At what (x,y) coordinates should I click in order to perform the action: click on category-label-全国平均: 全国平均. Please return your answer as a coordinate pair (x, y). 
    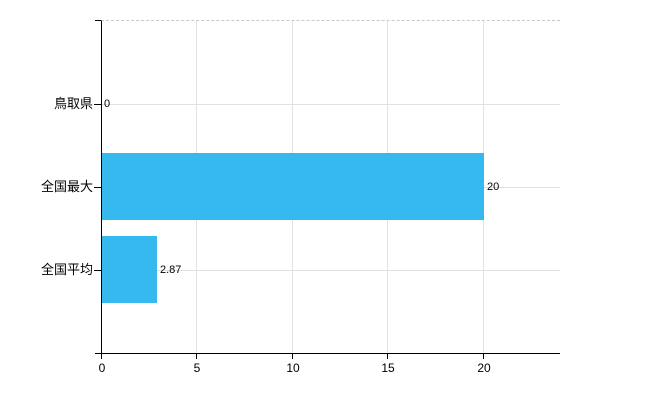
    Looking at the image, I should click on (66, 269).